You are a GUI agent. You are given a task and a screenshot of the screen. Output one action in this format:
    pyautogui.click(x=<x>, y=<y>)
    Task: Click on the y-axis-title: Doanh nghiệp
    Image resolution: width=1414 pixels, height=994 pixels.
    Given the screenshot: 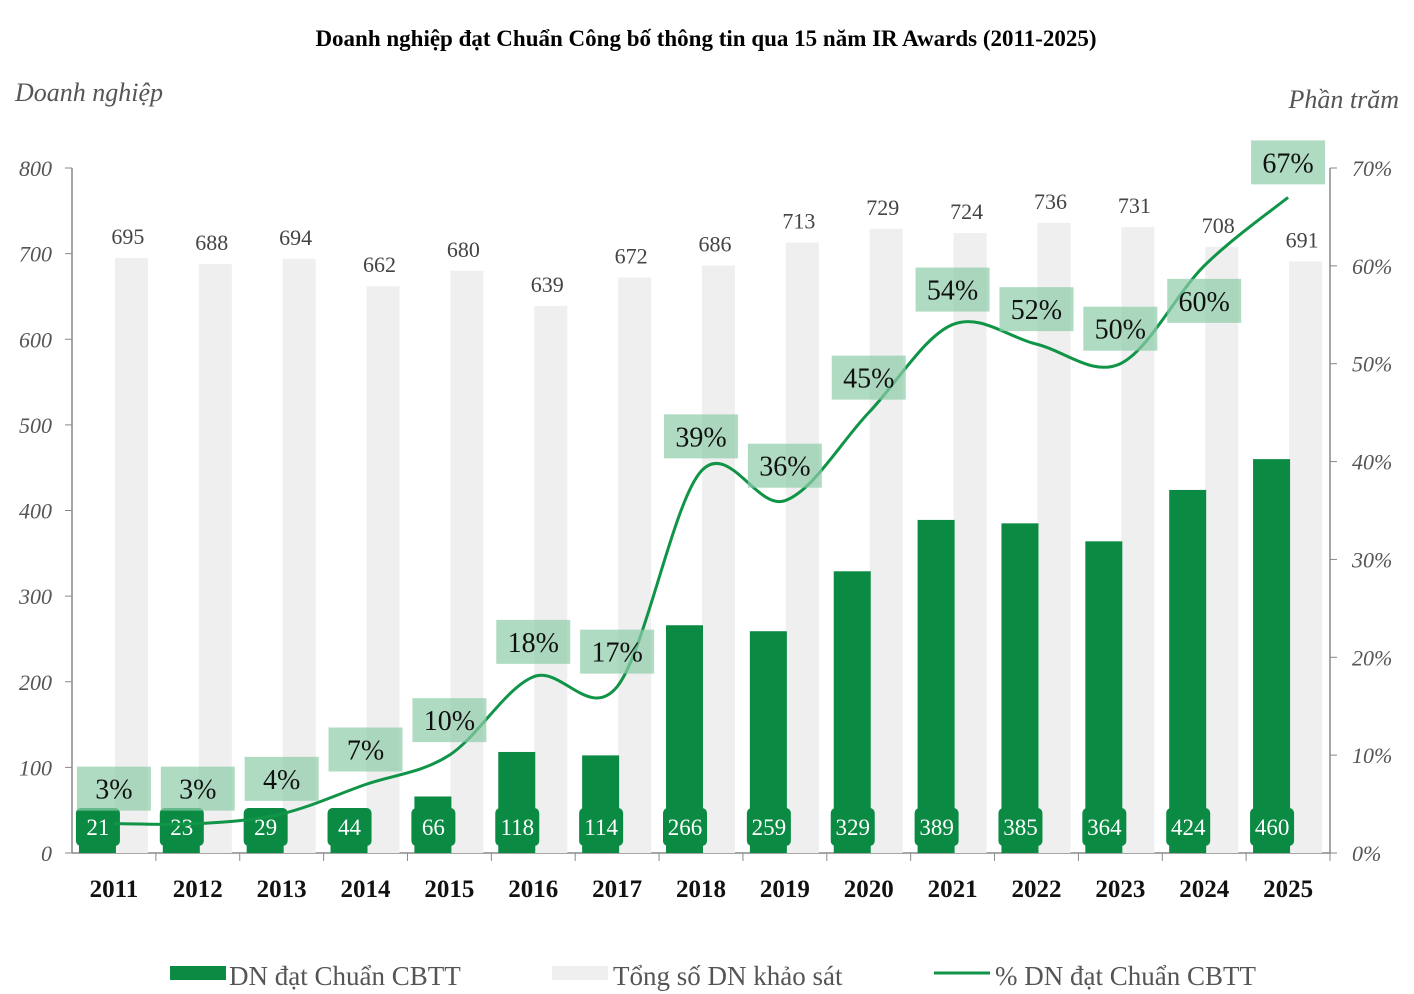 What is the action you would take?
    pyautogui.click(x=88, y=92)
    